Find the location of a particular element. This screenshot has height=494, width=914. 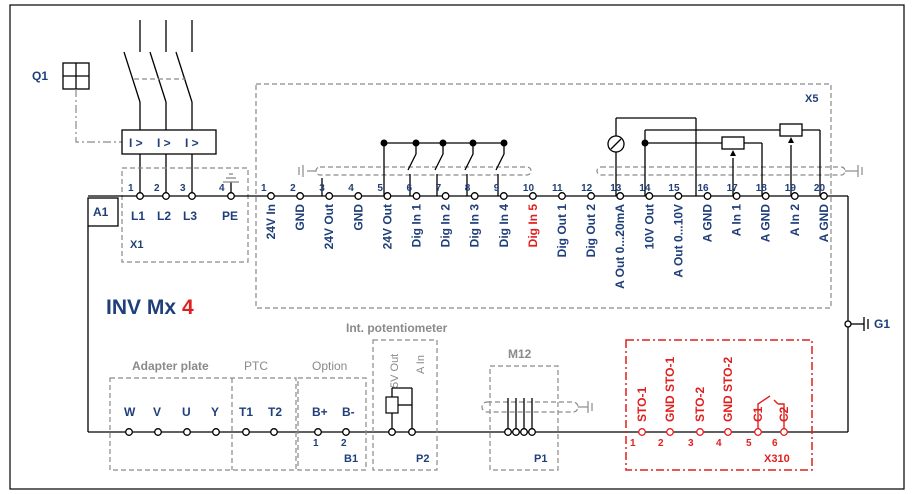

overcurrent-release is located at coordinates (169, 142).